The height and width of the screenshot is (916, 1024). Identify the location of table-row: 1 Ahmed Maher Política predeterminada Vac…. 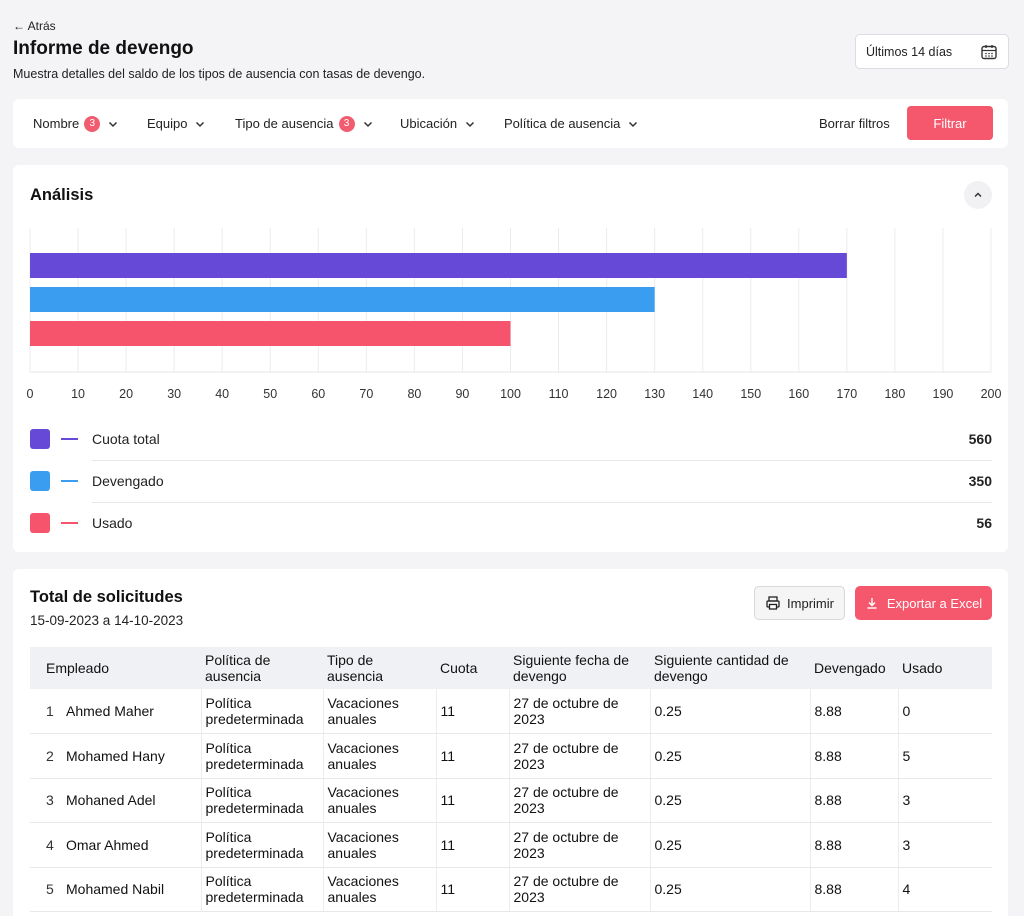
(511, 711).